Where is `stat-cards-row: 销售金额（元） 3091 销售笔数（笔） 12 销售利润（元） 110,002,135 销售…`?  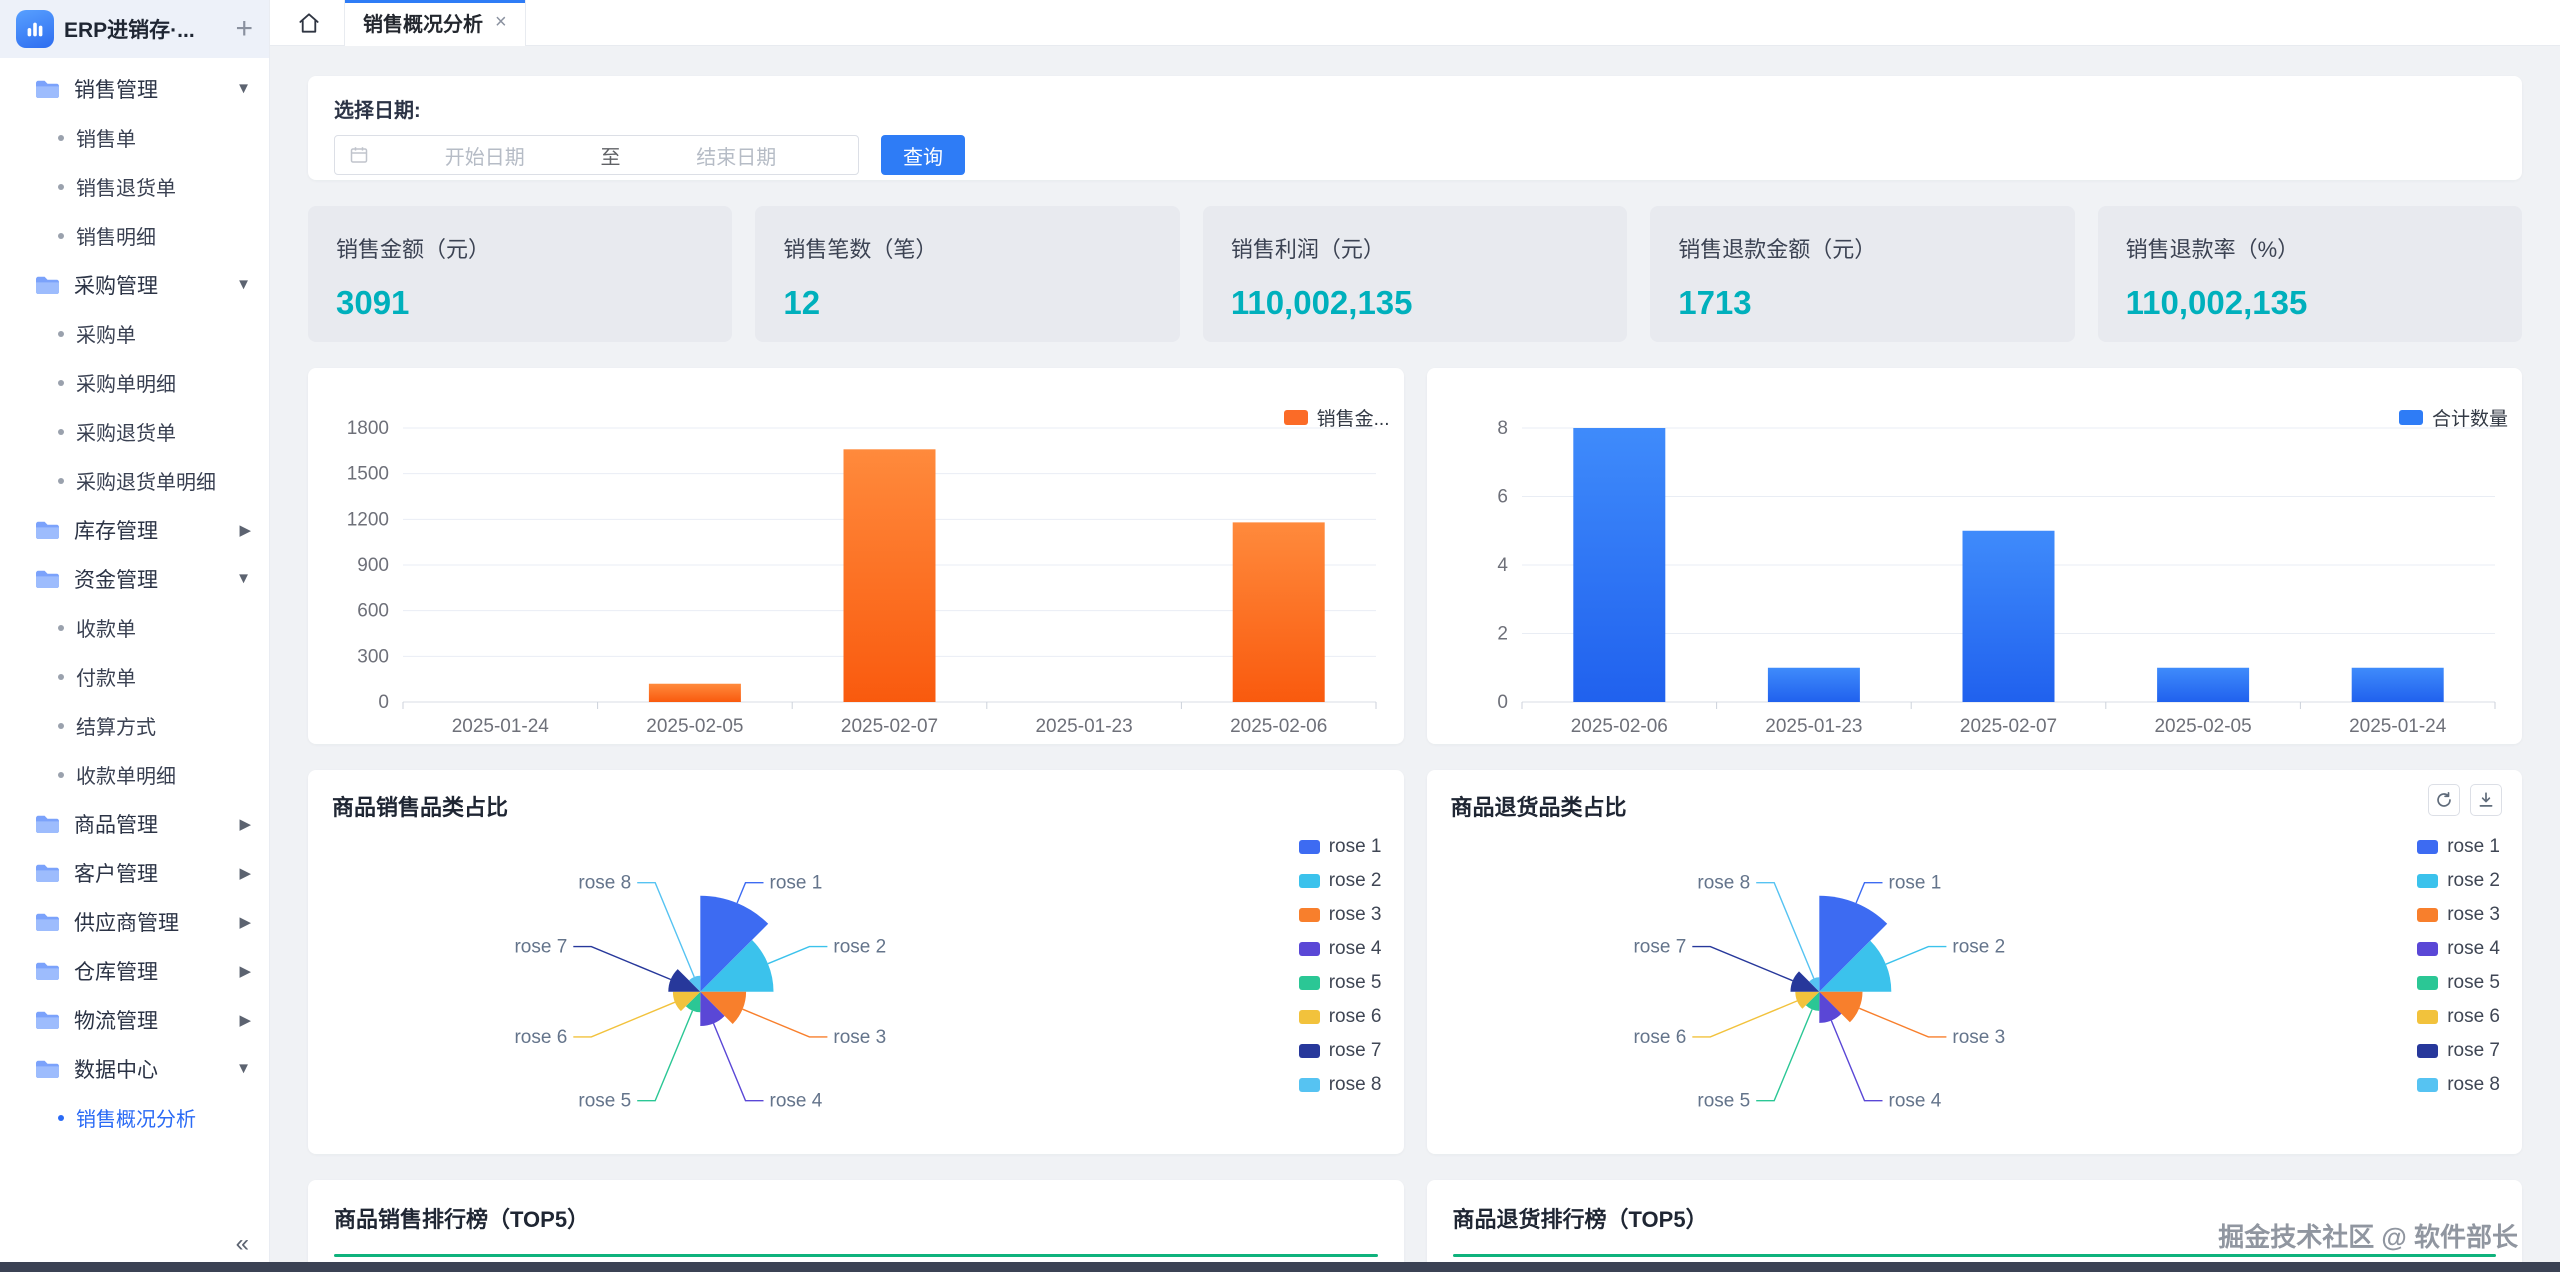
stat-cards-row: 销售金额（元） 3091 销售笔数（笔） 12 销售利润（元） 110,002,135 销售… is located at coordinates (1415, 274).